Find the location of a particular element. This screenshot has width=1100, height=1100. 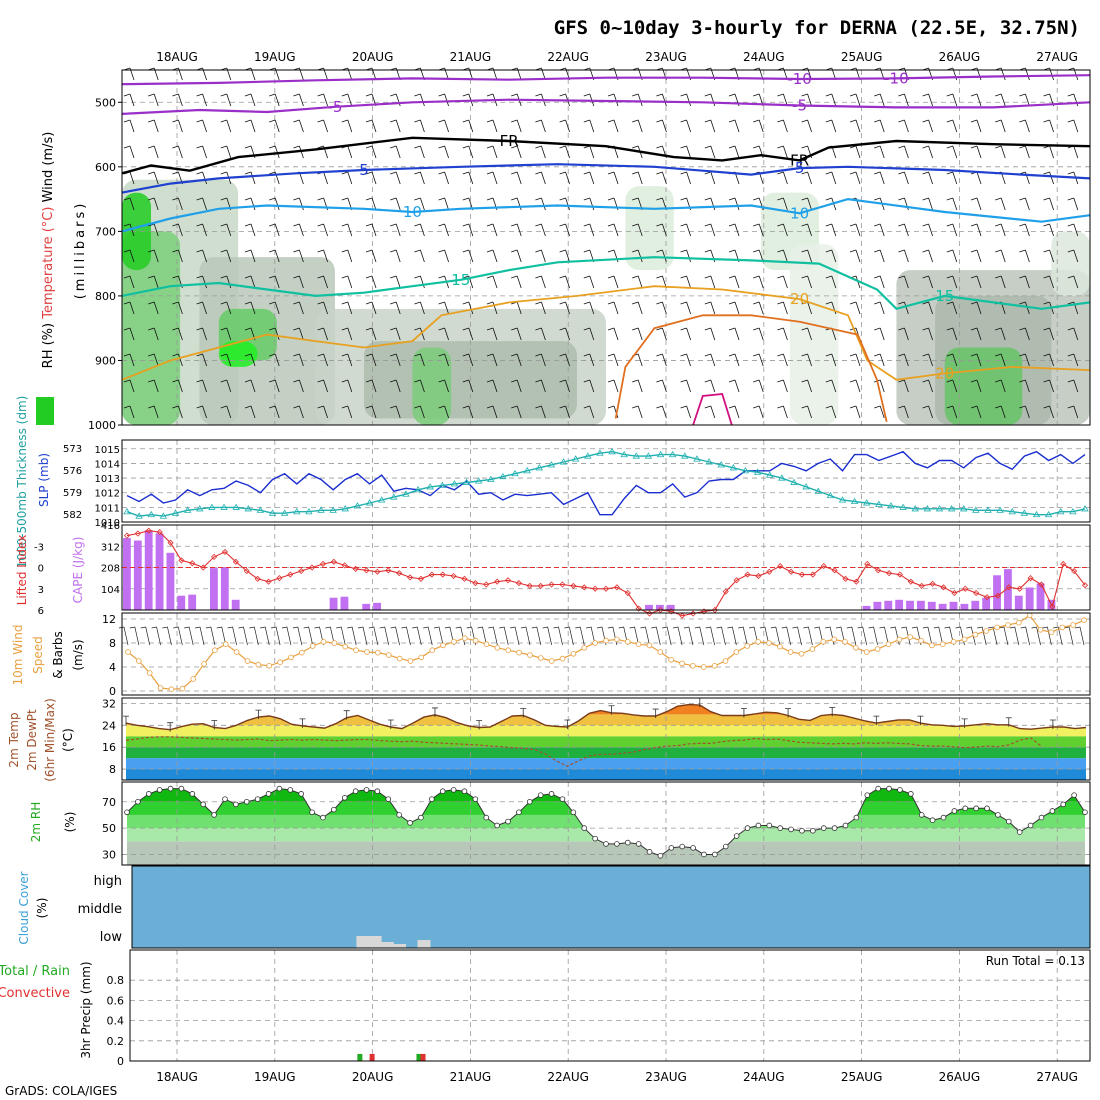

pressure-unit-text: (millibars) is located at coordinates (80, 250).